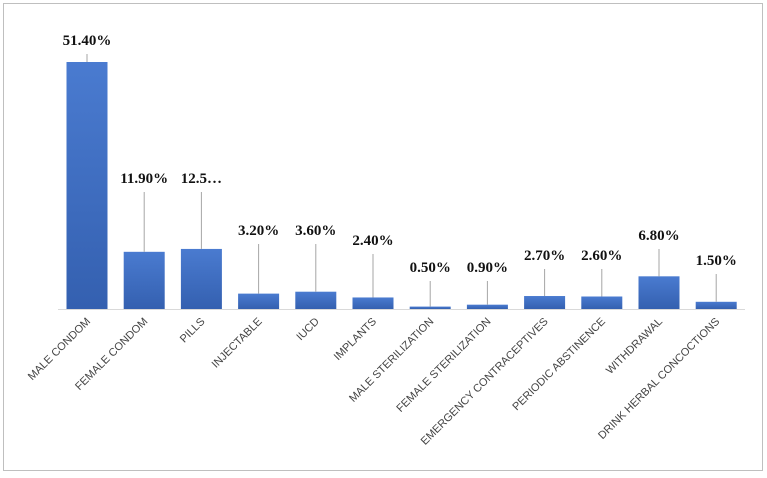 This screenshot has width=767, height=478. I want to click on value-label: 6.80%, so click(658, 236).